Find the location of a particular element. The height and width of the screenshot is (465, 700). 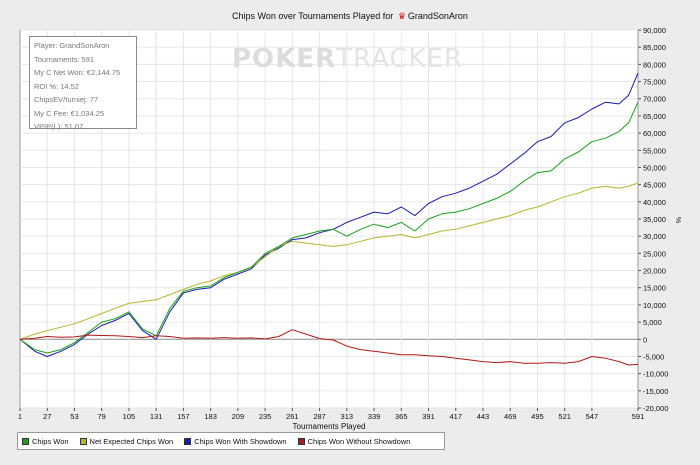

x-tick-label: 339 is located at coordinates (374, 416).